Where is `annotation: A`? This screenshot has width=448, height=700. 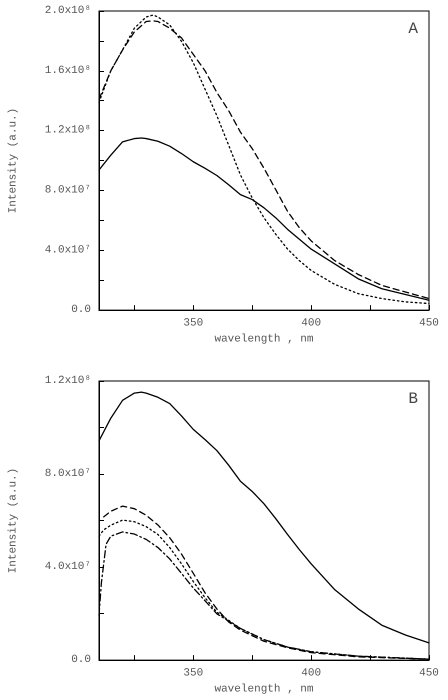
annotation: A is located at coordinates (413, 29).